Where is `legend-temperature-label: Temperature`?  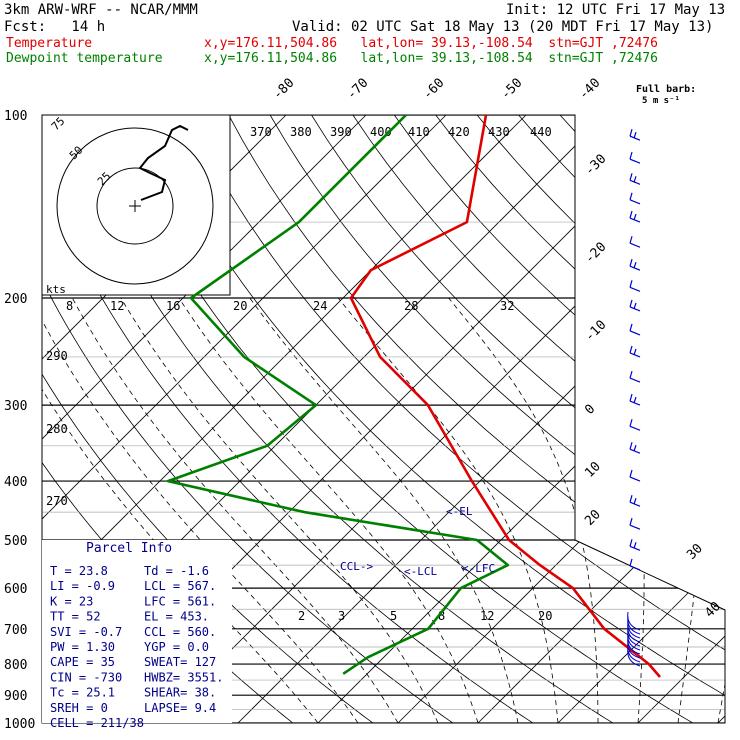
legend-temperature-label: Temperature is located at coordinates (49, 43).